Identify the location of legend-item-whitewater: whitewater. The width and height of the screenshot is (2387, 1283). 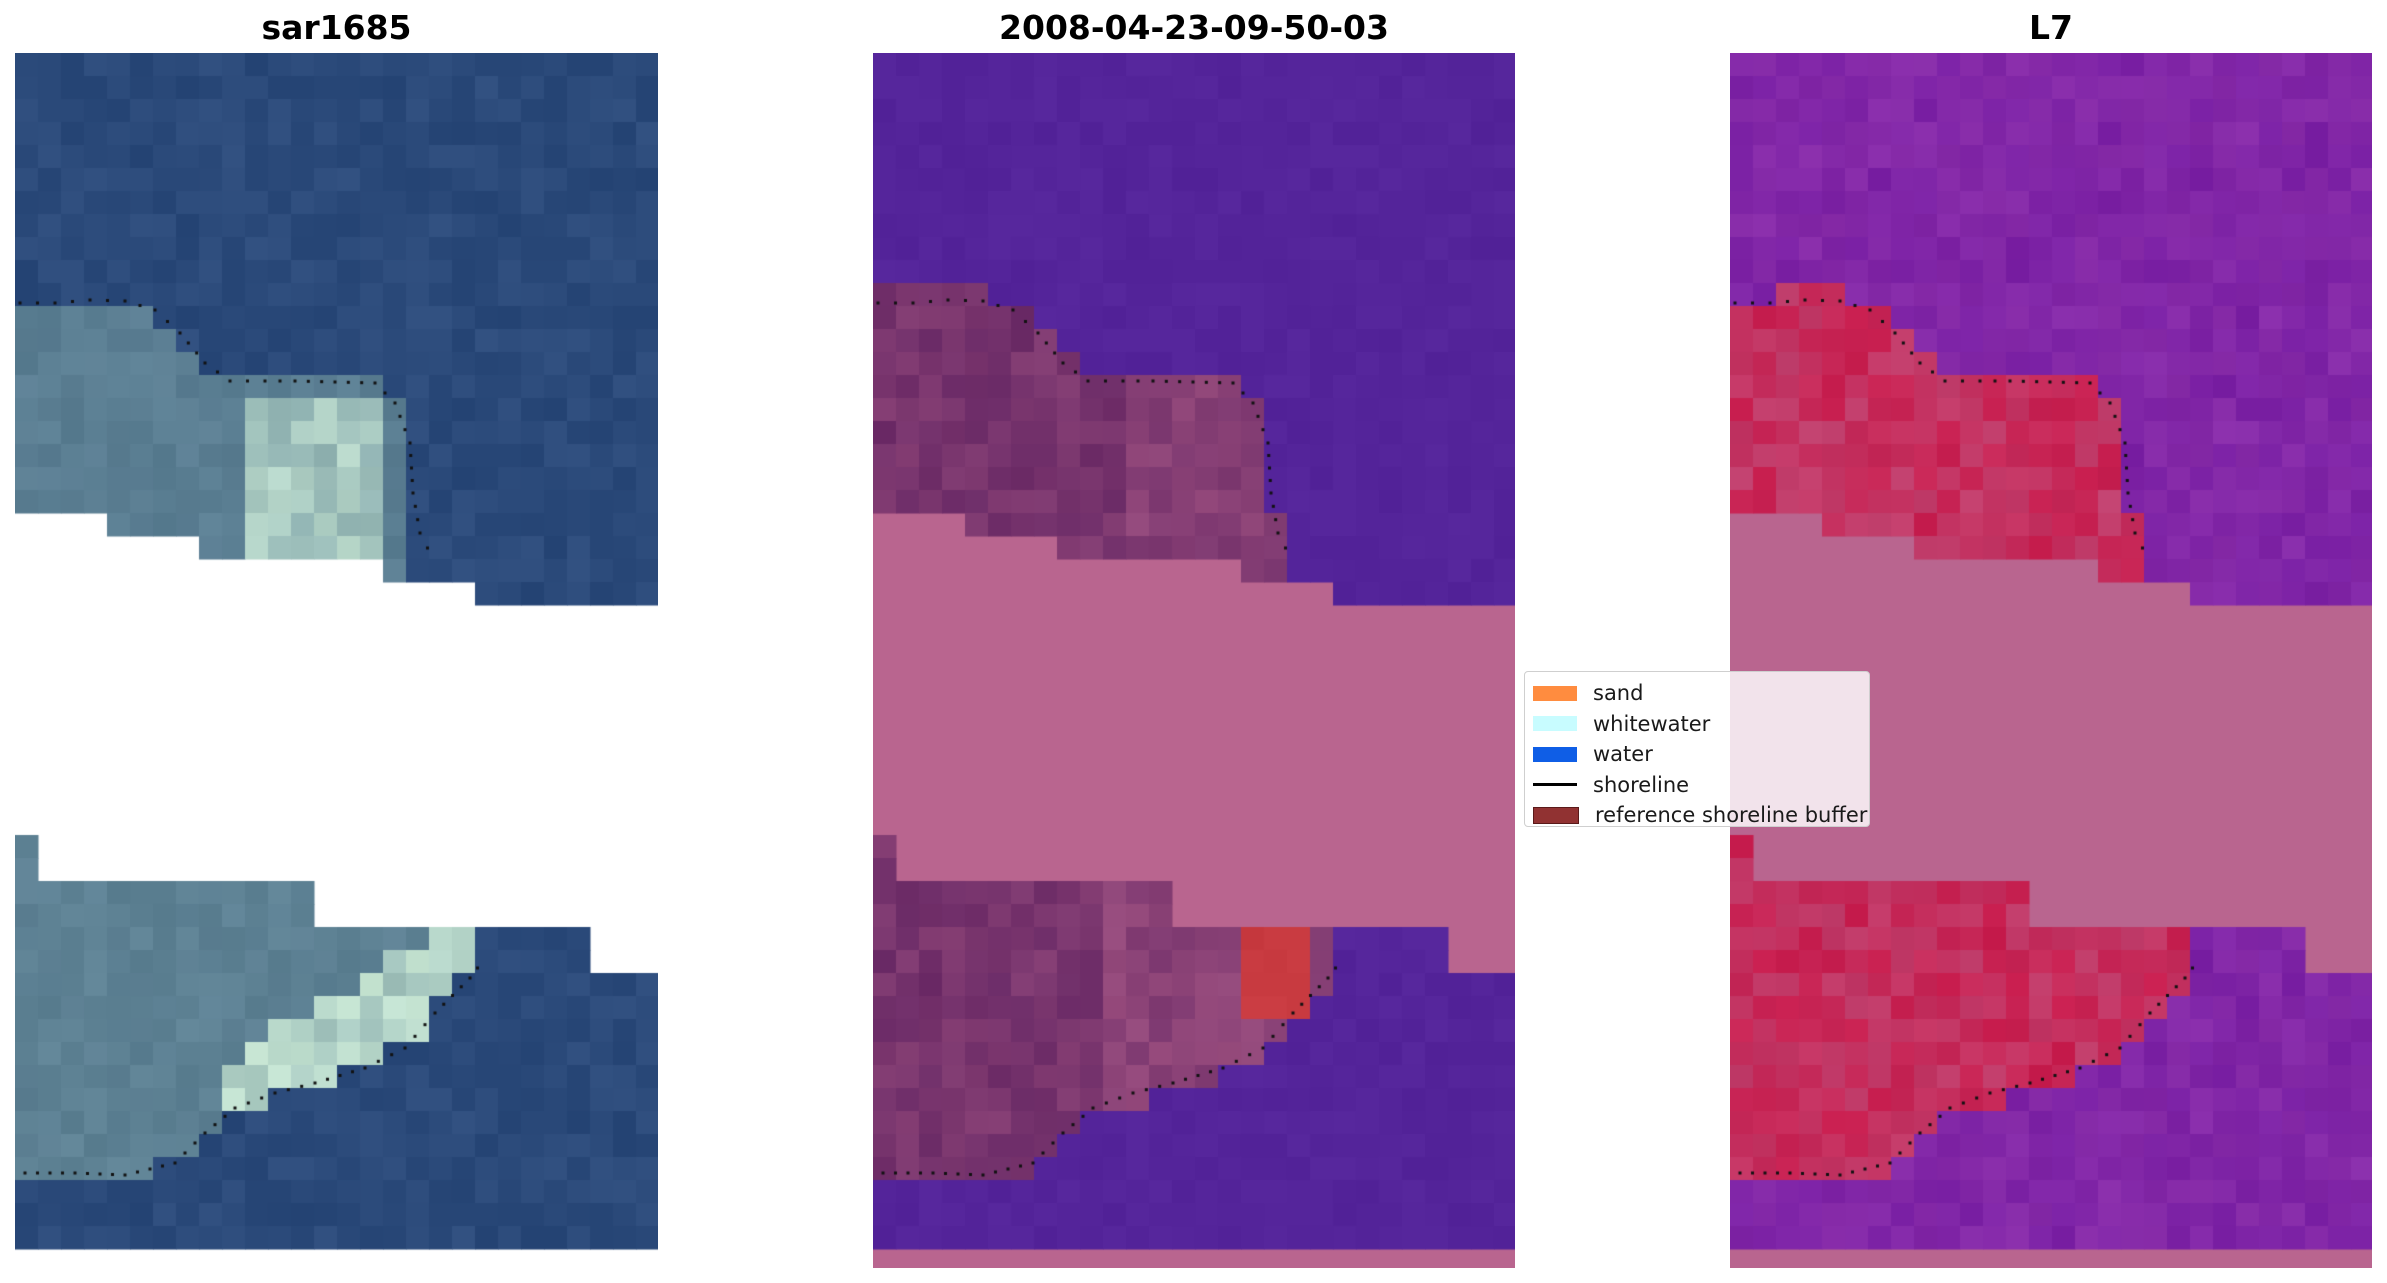
(1701, 724).